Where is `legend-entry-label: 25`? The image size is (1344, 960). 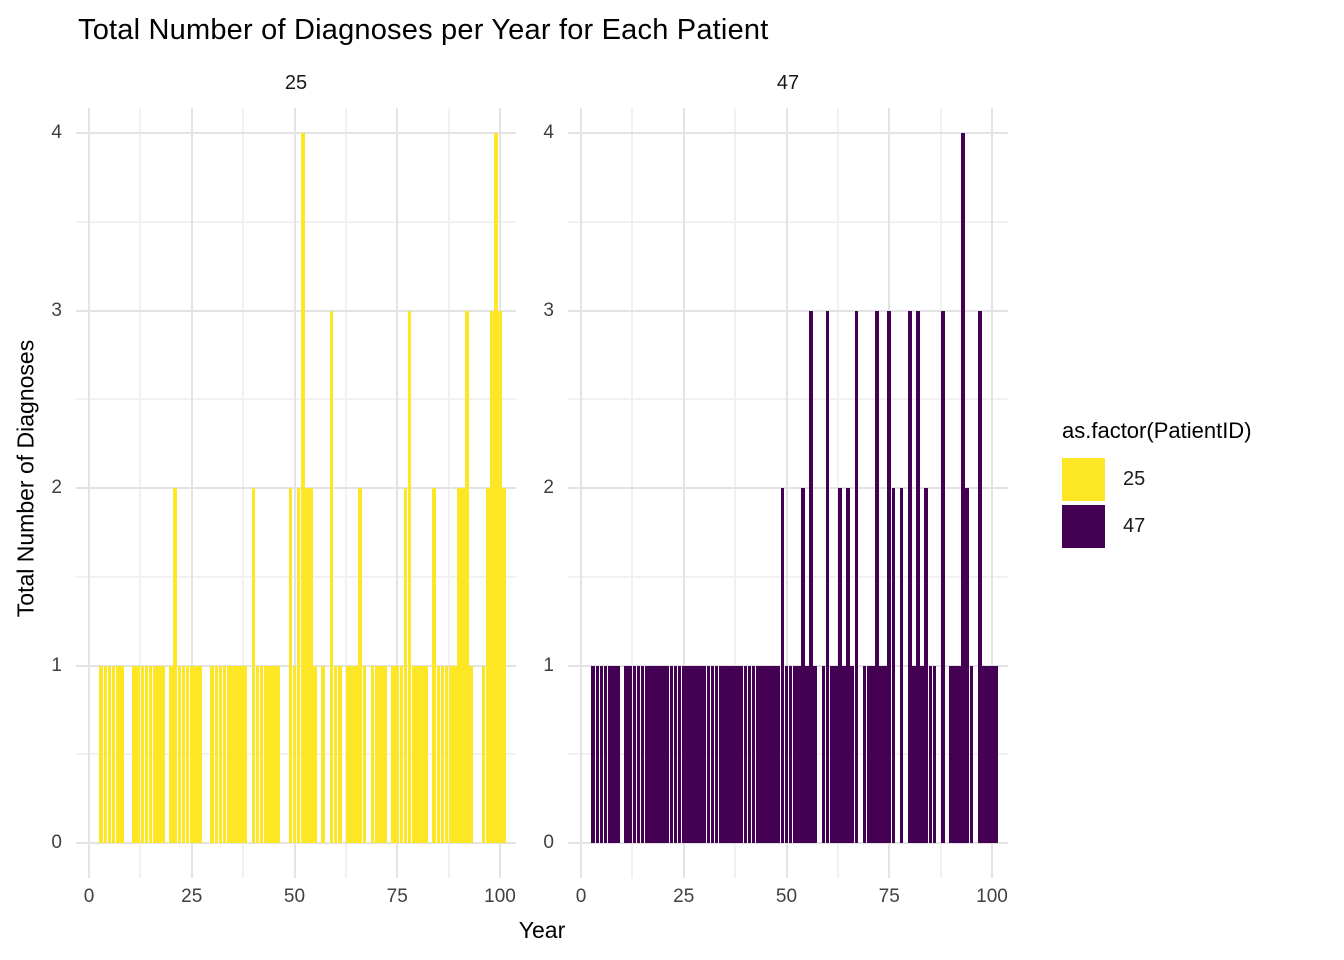 legend-entry-label: 25 is located at coordinates (1134, 479).